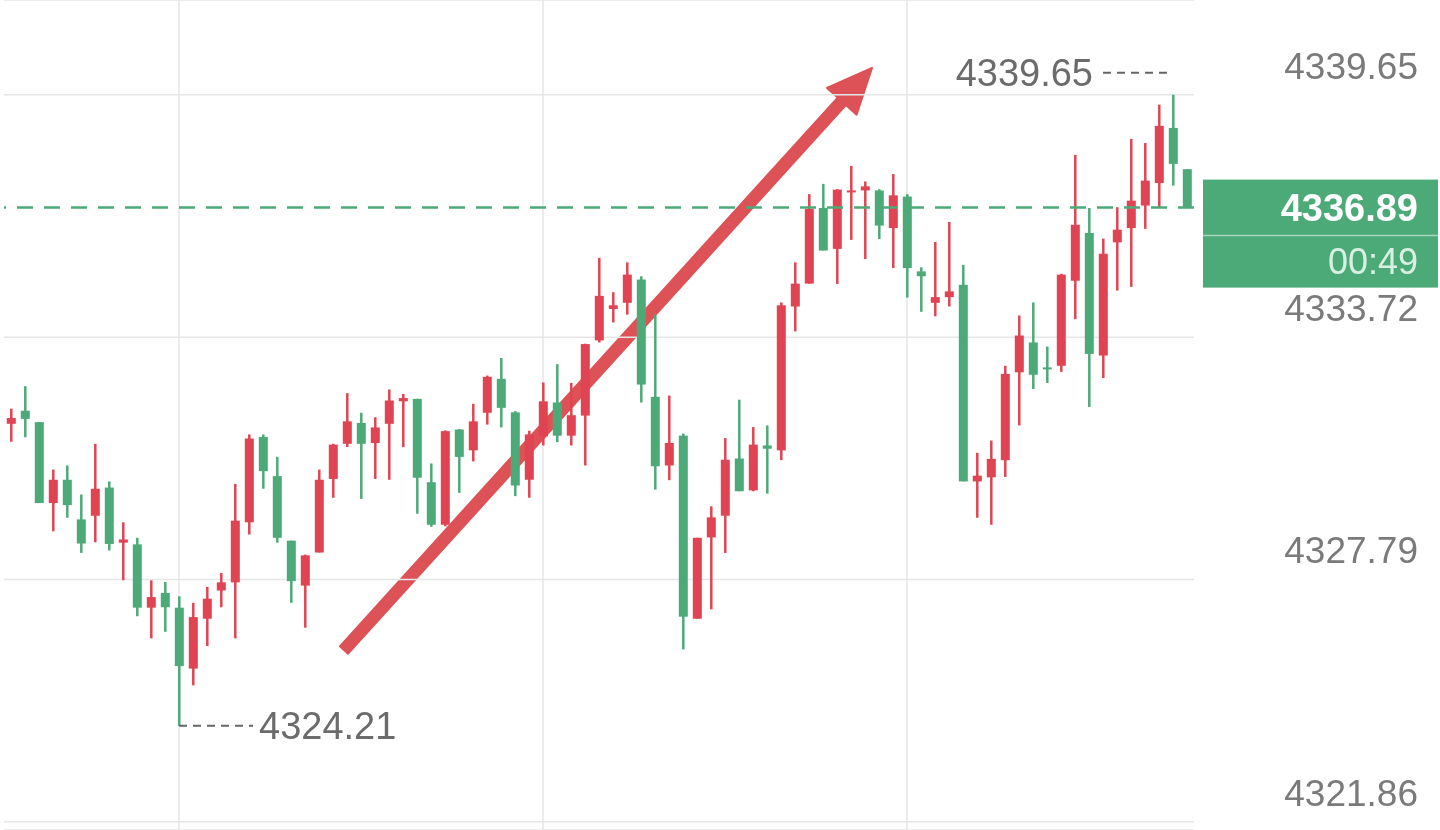 This screenshot has width=1440, height=830. I want to click on ref-line-label: 4336.89, so click(1349, 207).